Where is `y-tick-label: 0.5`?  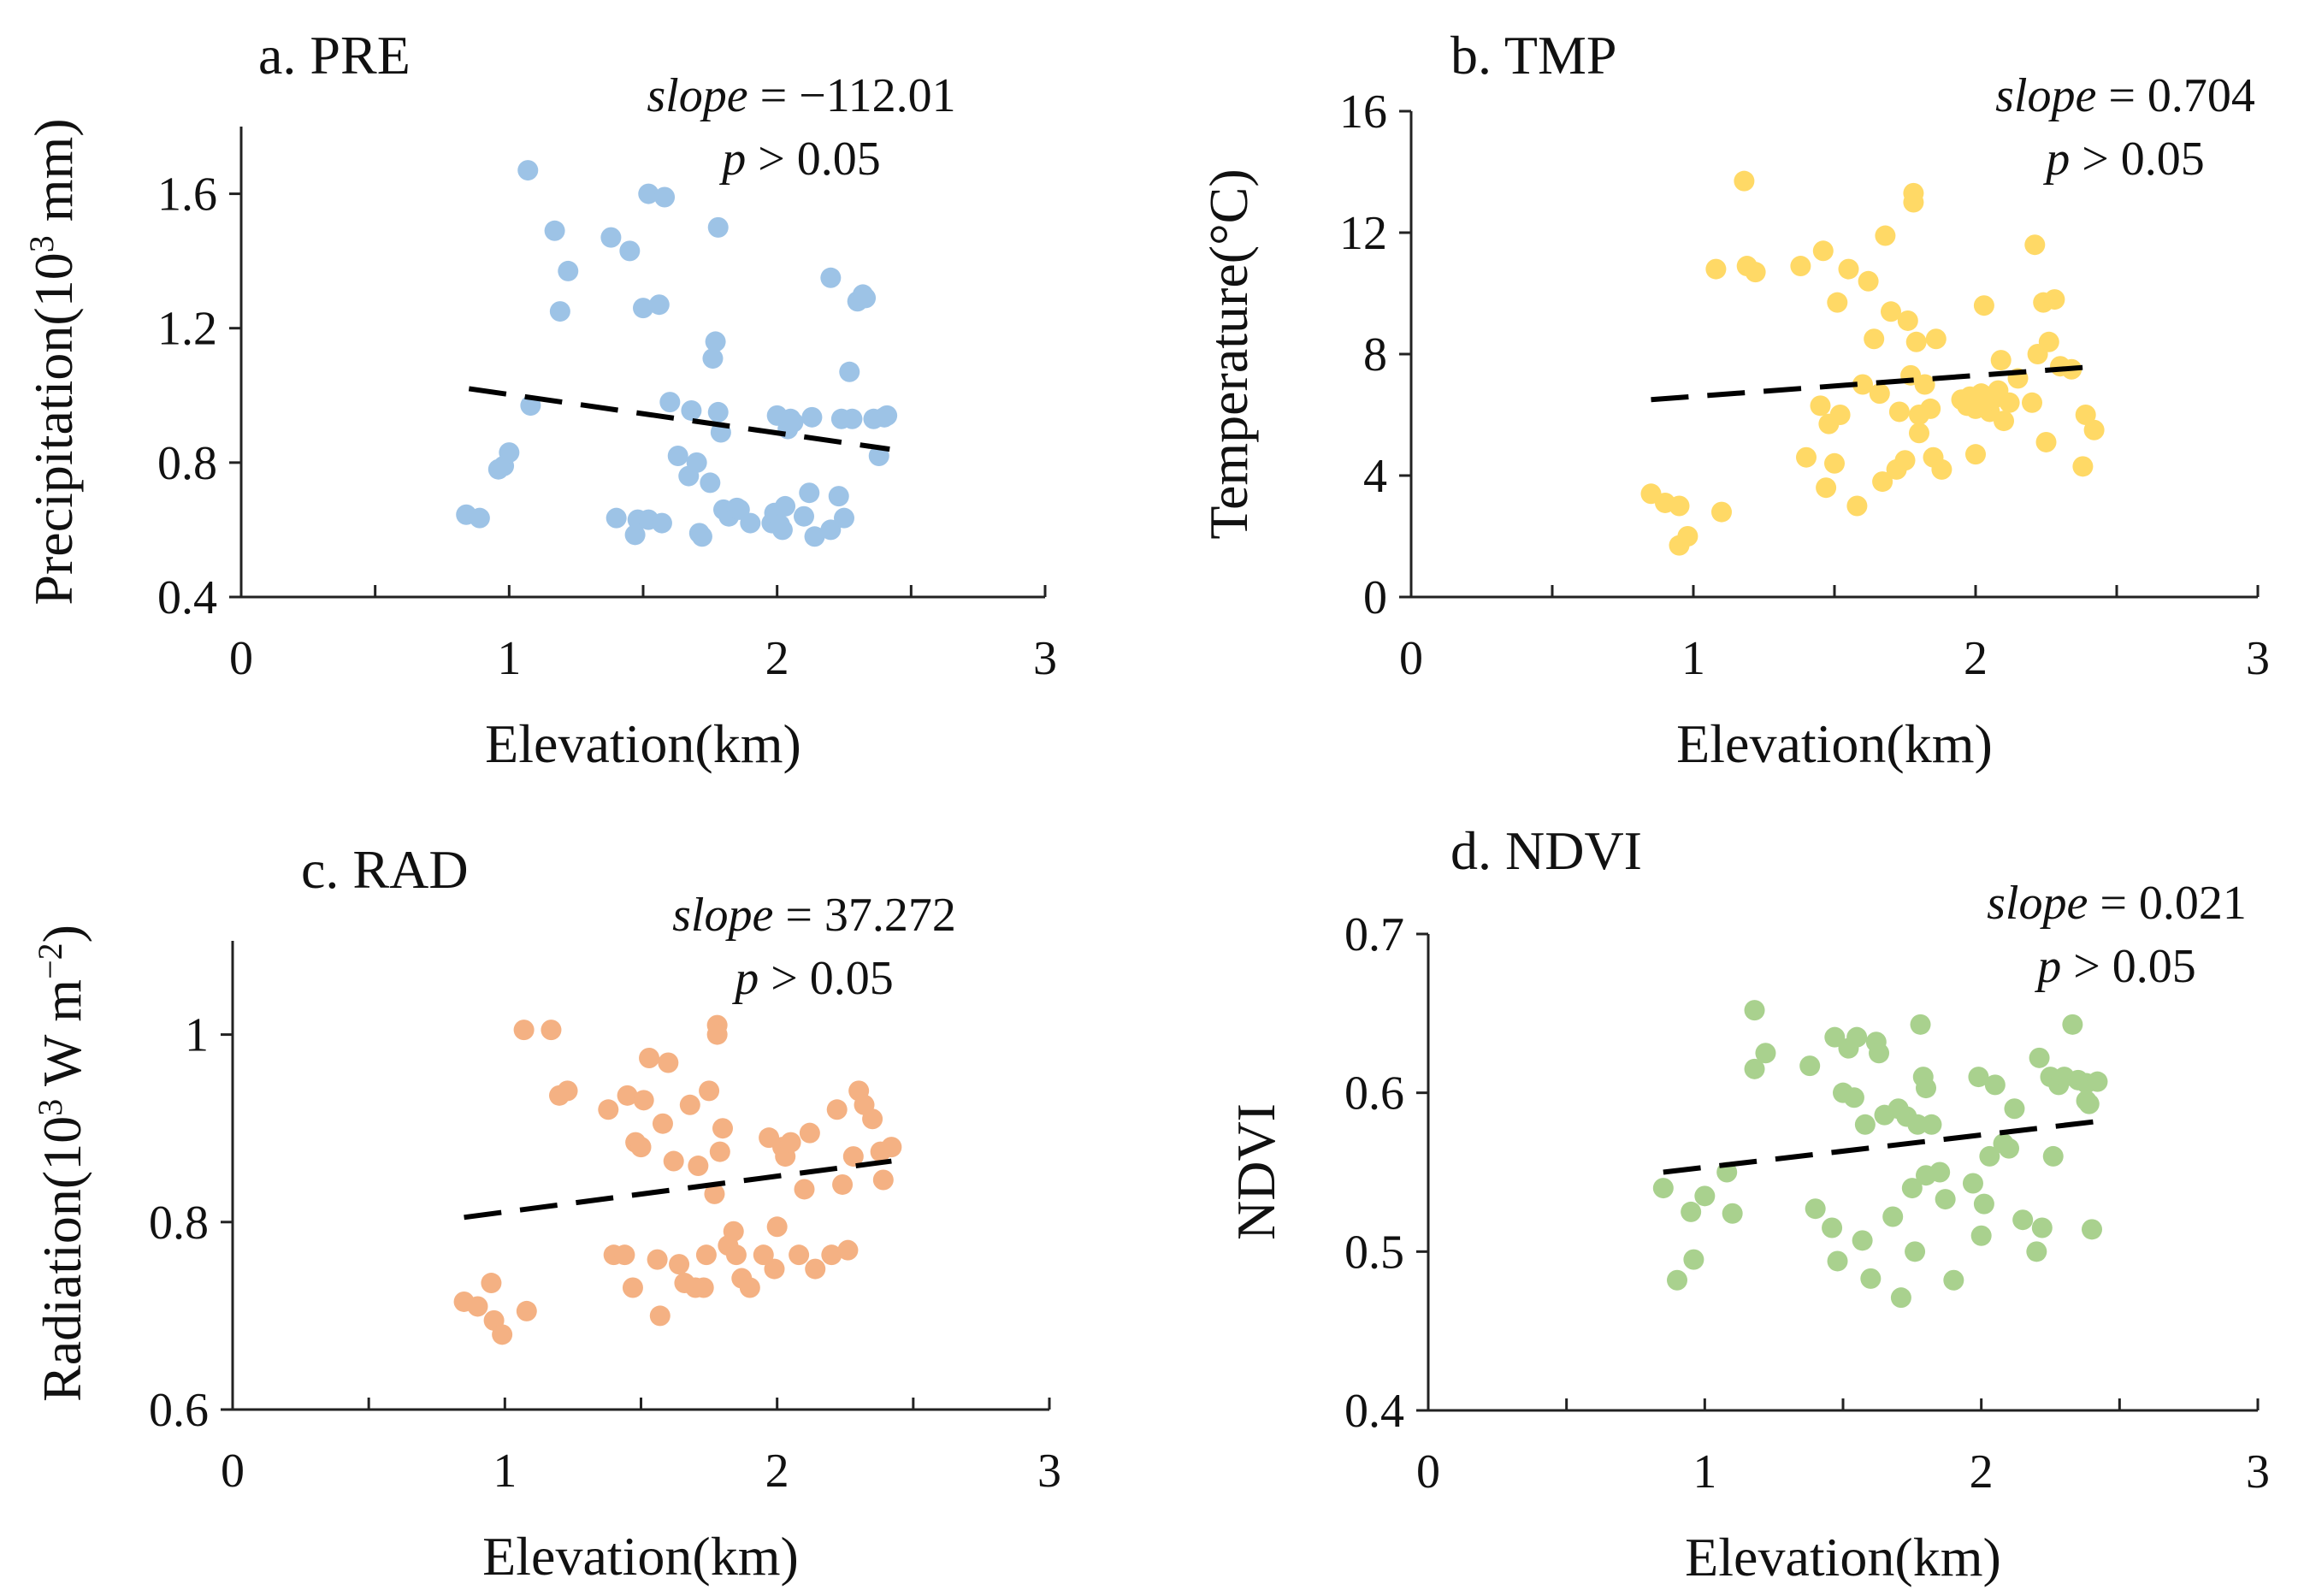
y-tick-label: 0.5 is located at coordinates (1374, 1252).